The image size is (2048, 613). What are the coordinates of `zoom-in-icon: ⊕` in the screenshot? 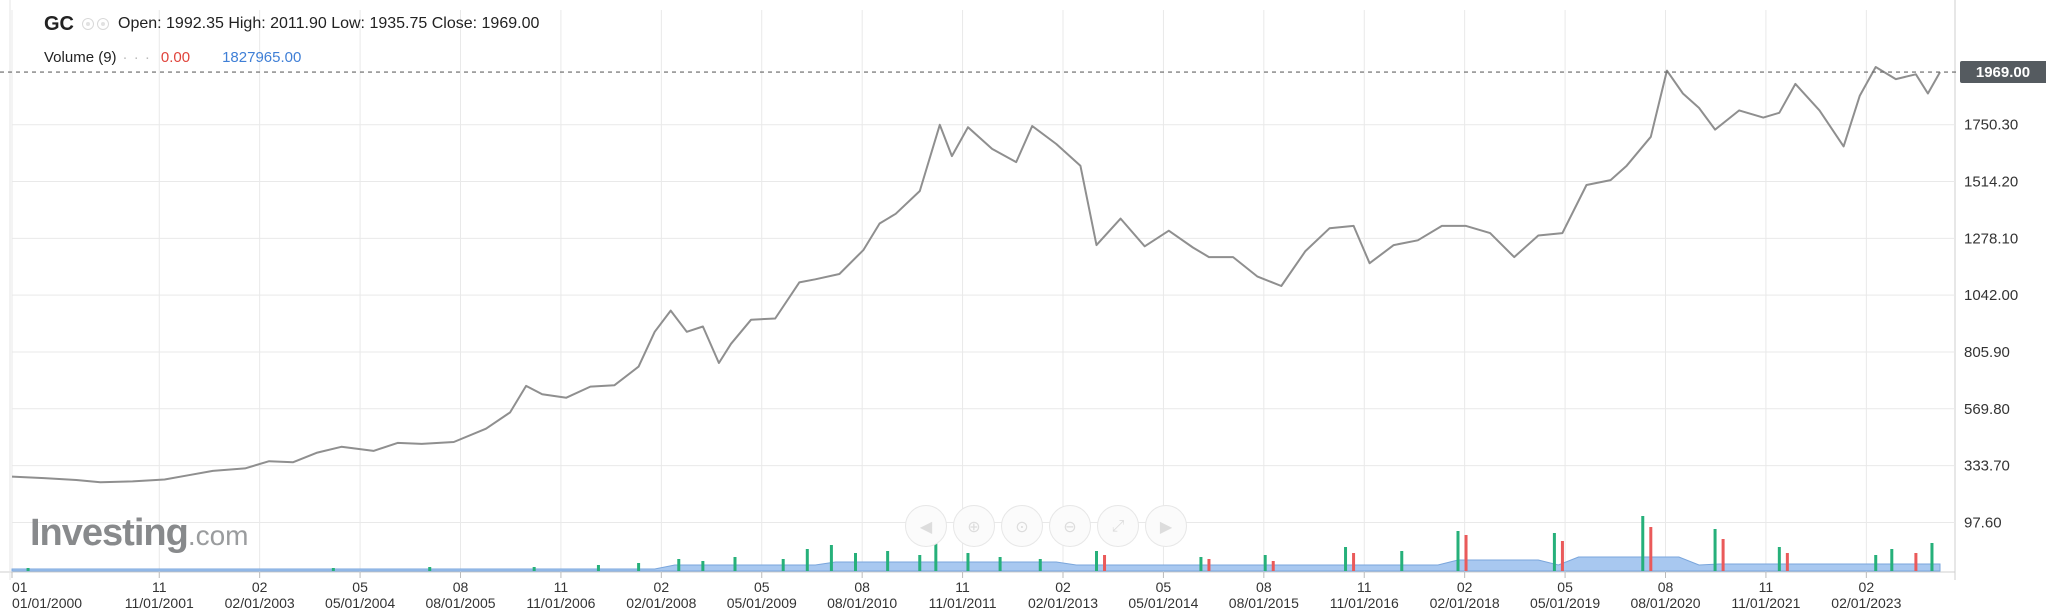 It's located at (974, 526).